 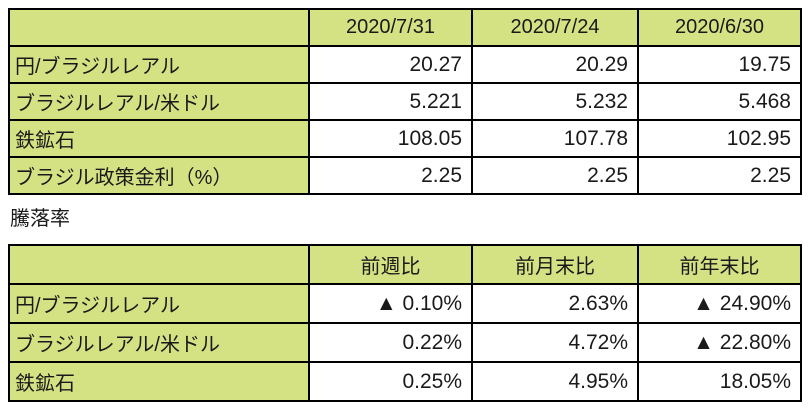 What do you see at coordinates (719, 138) in the screenshot?
I see `cell-value: 102.95` at bounding box center [719, 138].